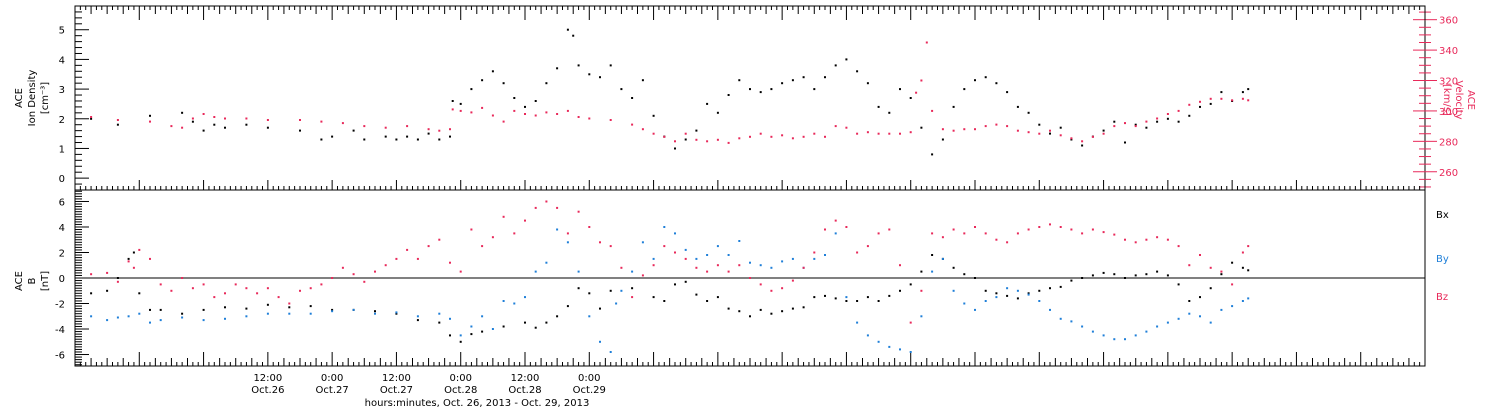 The width and height of the screenshot is (1500, 414). Describe the element at coordinates (60, 330) in the screenshot. I see `field-tick-label: -4` at that location.